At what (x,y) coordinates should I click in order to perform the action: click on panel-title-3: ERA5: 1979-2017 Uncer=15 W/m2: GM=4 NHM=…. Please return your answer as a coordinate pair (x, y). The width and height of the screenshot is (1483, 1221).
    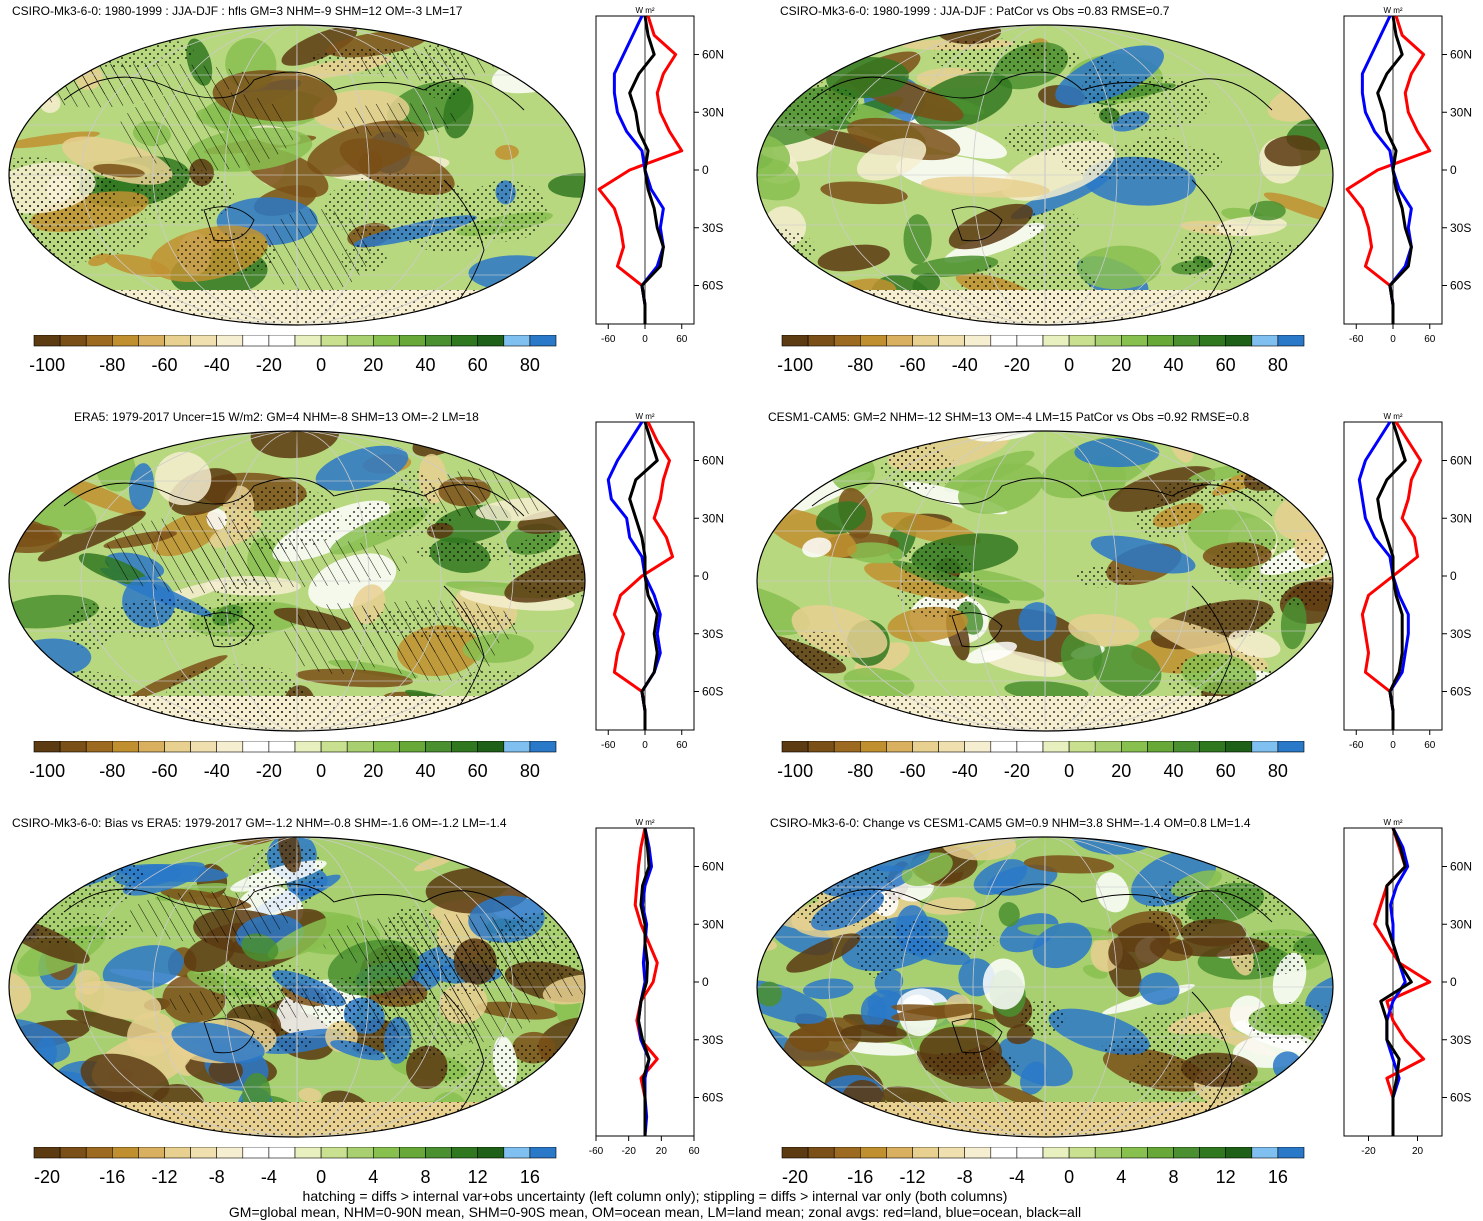
    Looking at the image, I should click on (276, 417).